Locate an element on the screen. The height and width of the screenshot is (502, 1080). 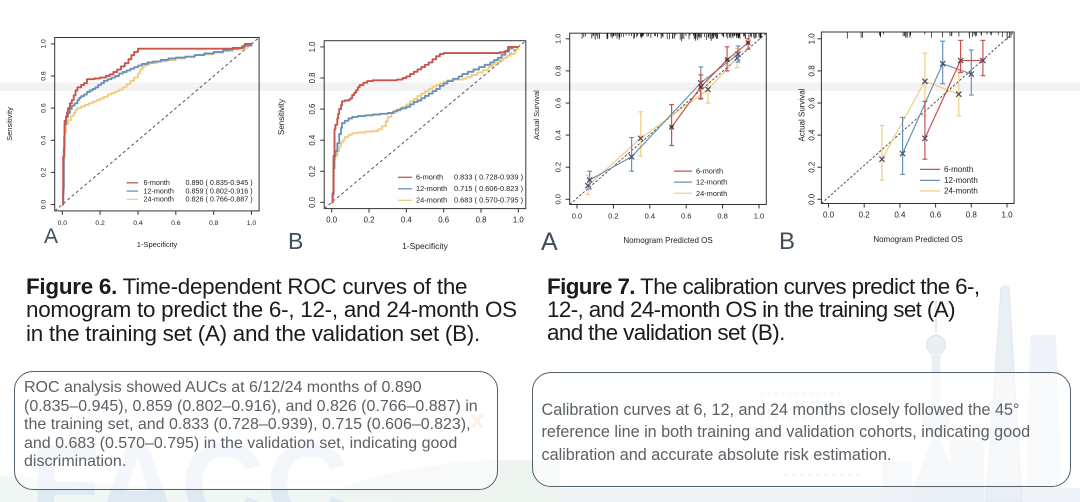
svg-text: 0.826 ( 0.766-0.887 ) is located at coordinates (219, 199).